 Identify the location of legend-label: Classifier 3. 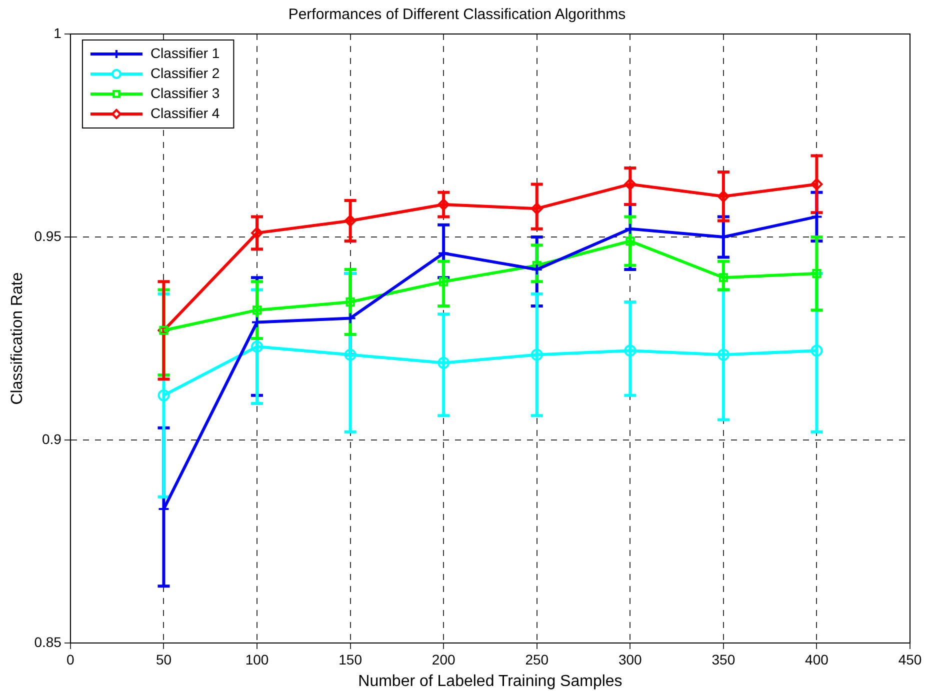
(185, 92).